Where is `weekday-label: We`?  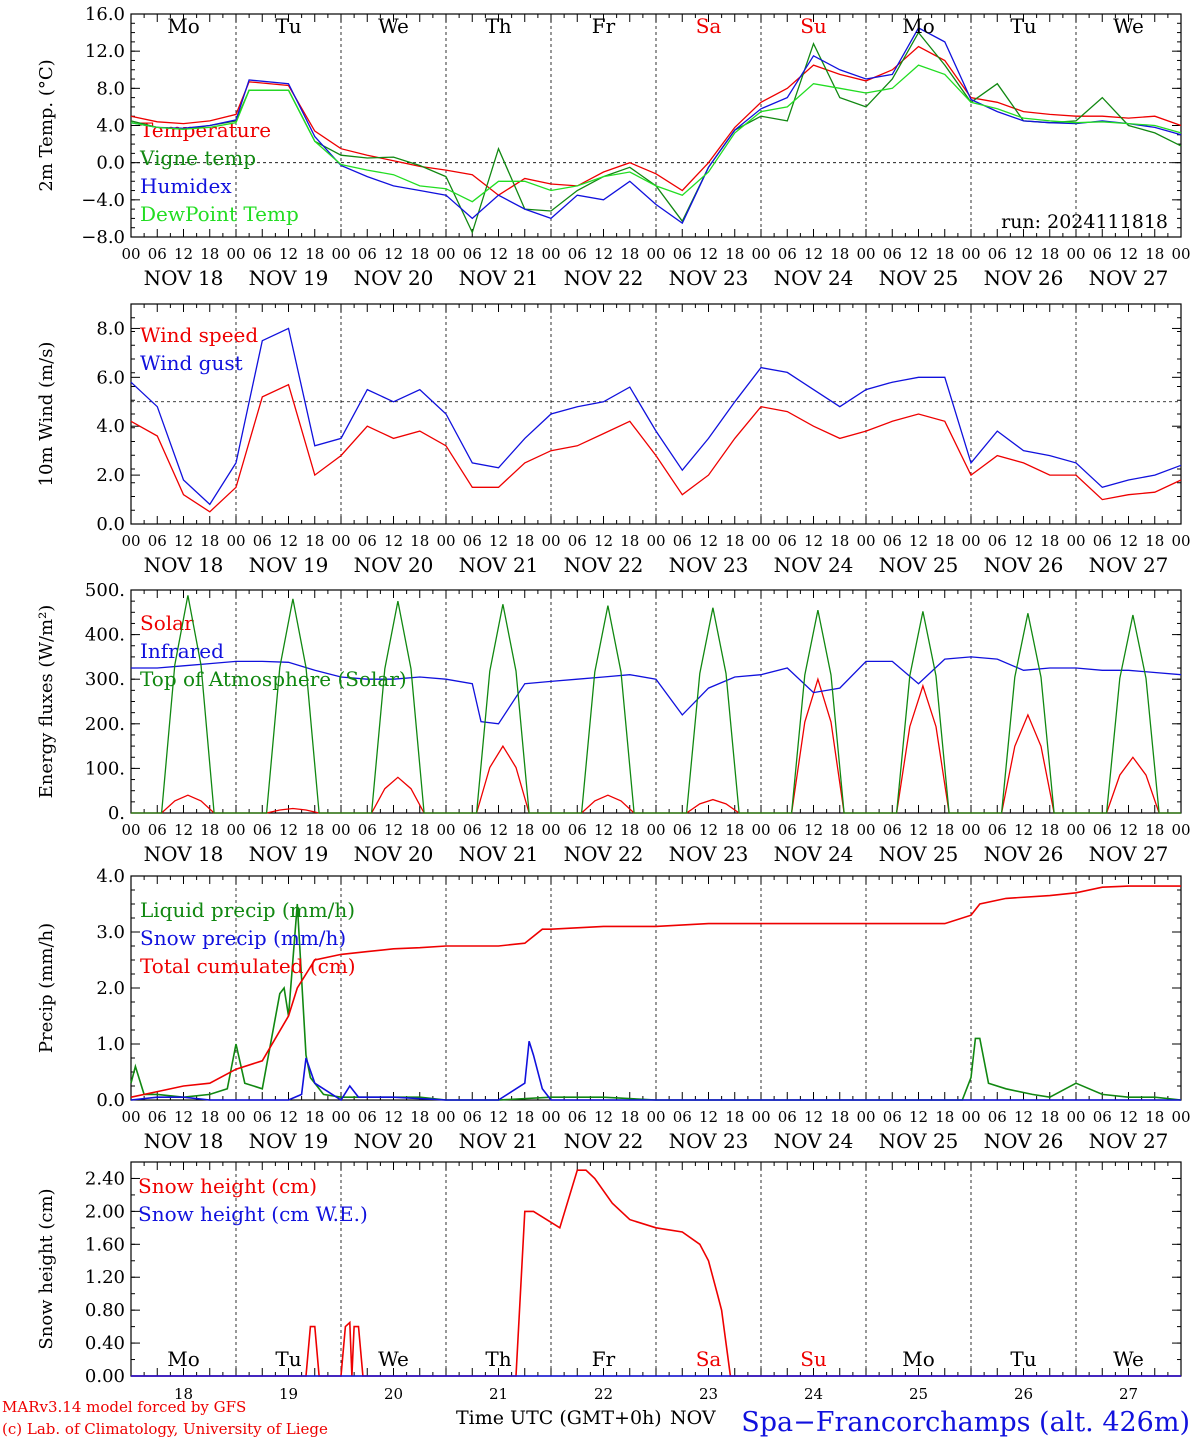
weekday-label: We is located at coordinates (393, 26).